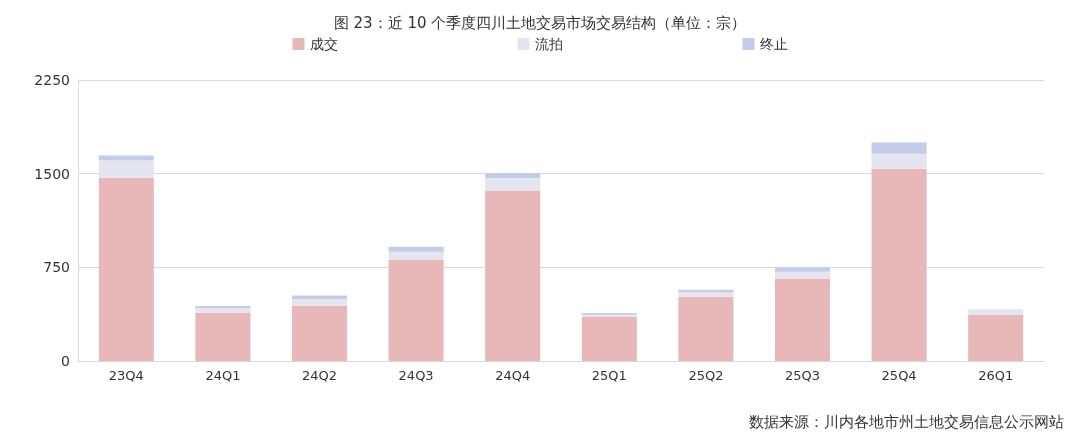 Image resolution: width=1080 pixels, height=441 pixels. What do you see at coordinates (126, 375) in the screenshot?
I see `x-tick-label: 23Q4` at bounding box center [126, 375].